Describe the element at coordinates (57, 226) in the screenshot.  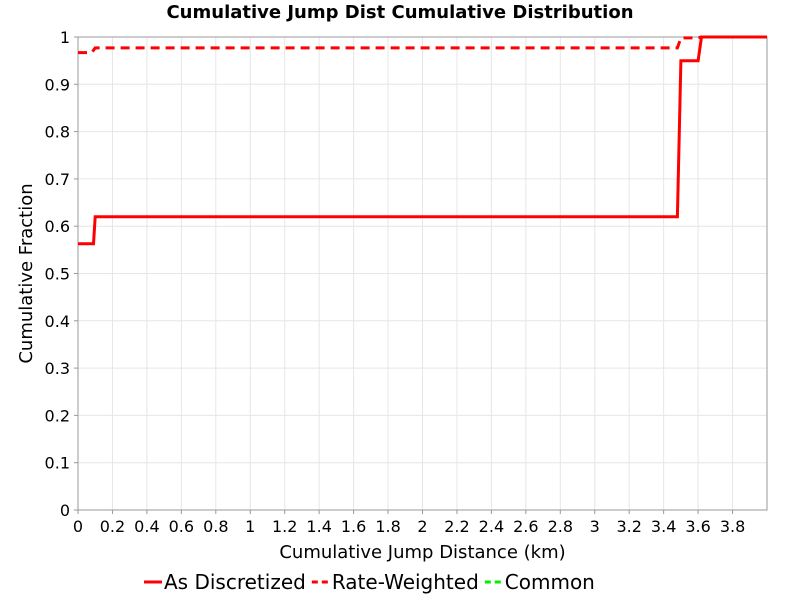
I see `y-tick-label: 0.6` at that location.